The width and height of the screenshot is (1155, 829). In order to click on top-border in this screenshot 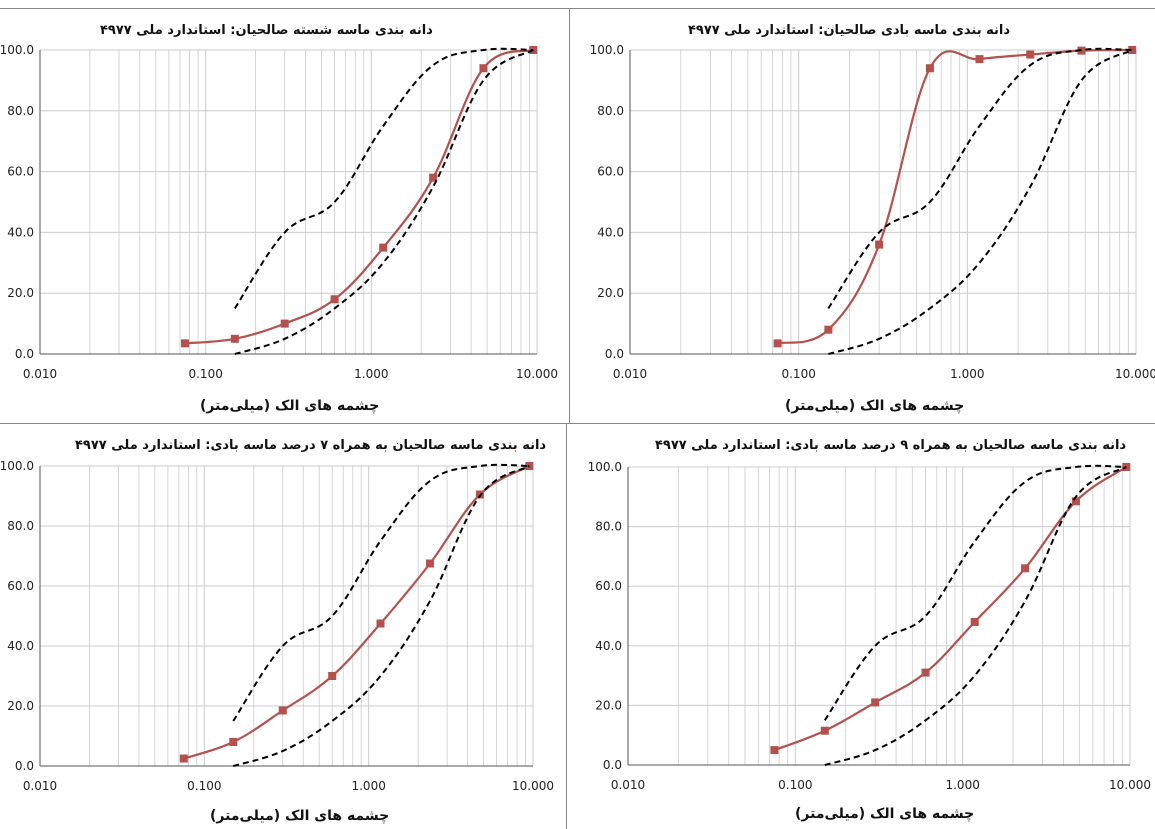, I will do `click(577, 8)`.